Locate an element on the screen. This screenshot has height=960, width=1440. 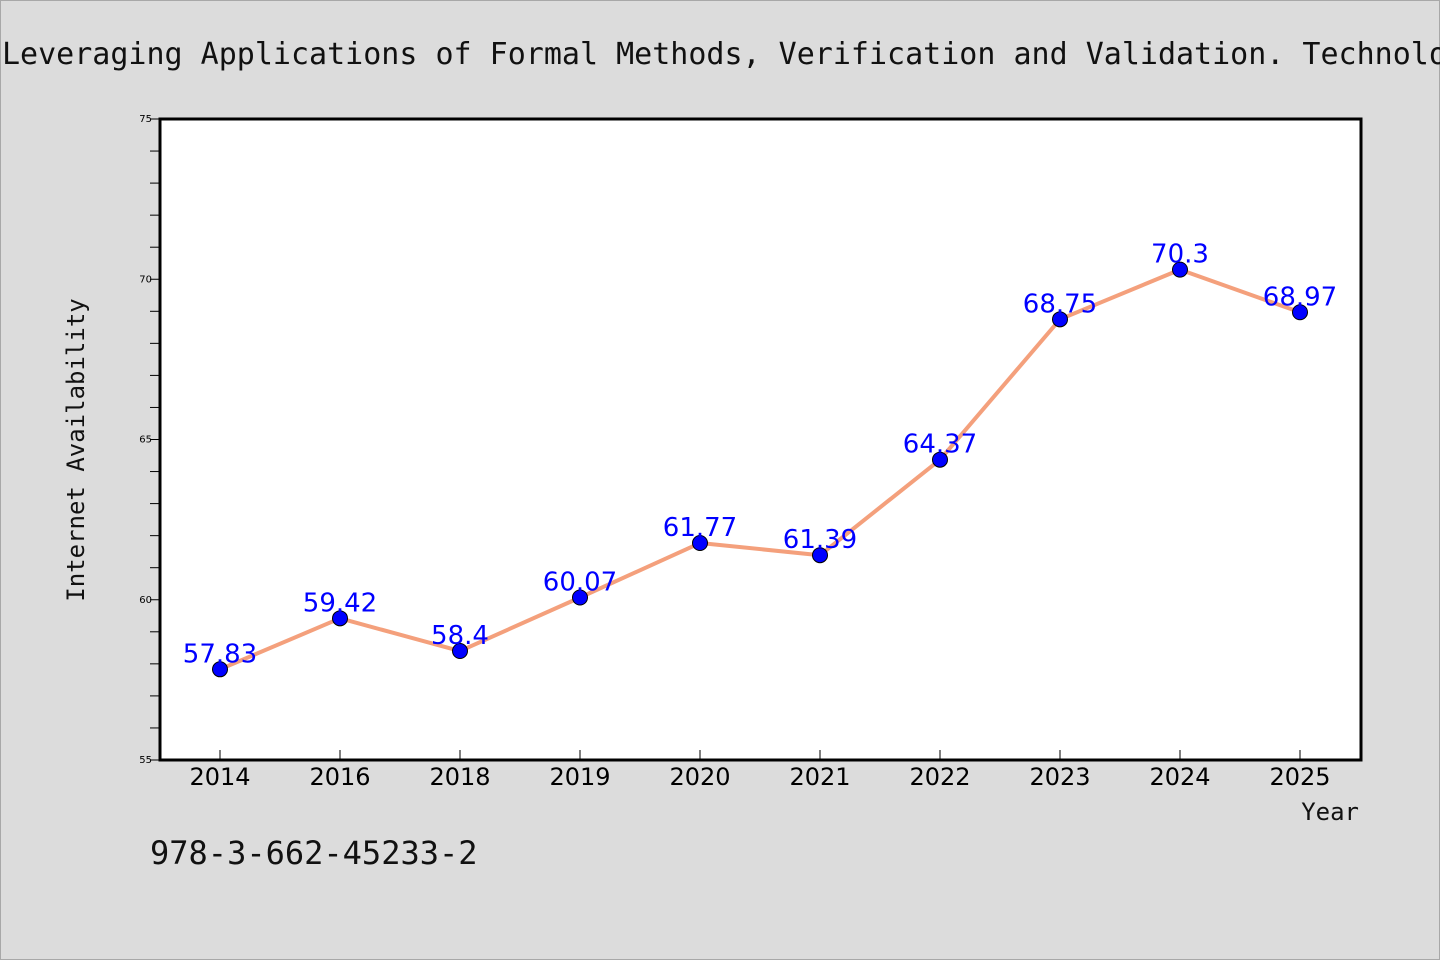
x-tick-label: 2024 is located at coordinates (1179, 777).